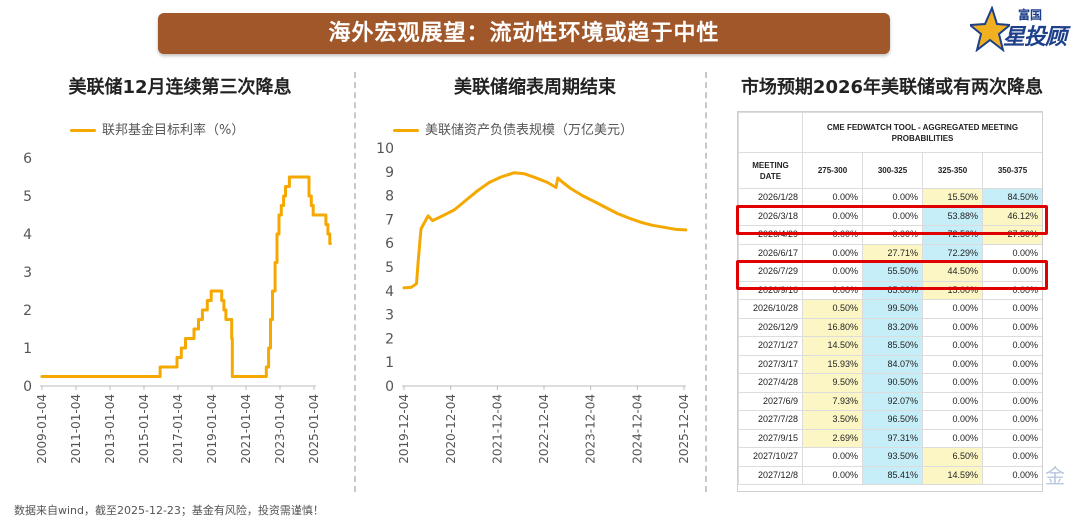  What do you see at coordinates (892, 438) in the screenshot?
I see `probability-cell: 97.31%` at bounding box center [892, 438].